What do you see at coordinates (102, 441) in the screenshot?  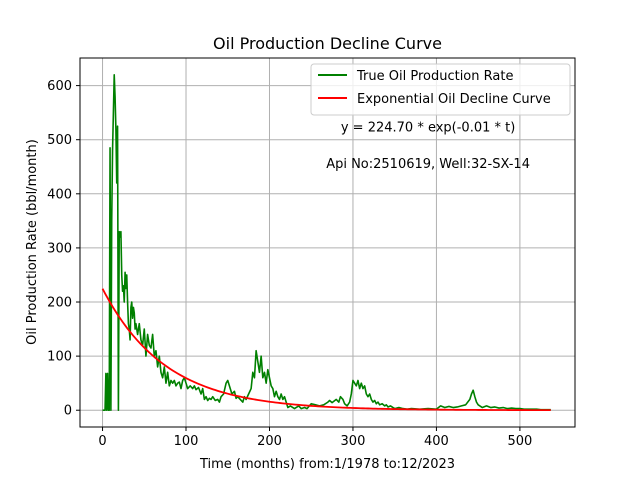 I see `x-tick-label: 0` at bounding box center [102, 441].